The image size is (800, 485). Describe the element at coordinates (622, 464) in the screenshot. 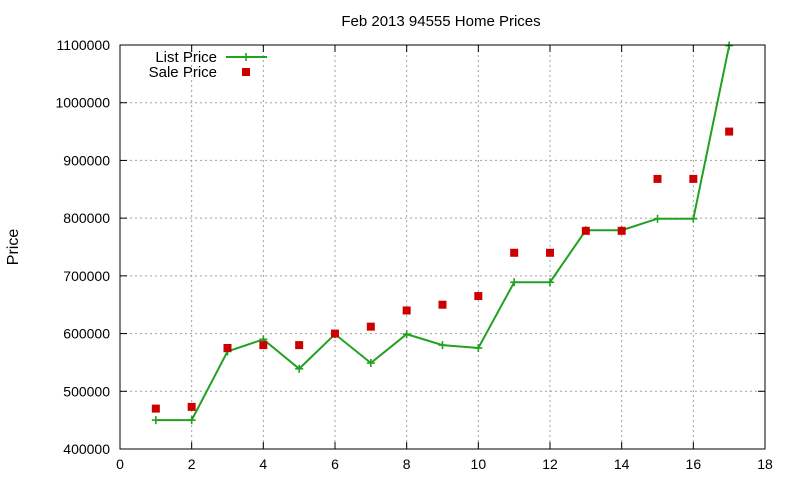

I see `x-tick-label: 14` at that location.